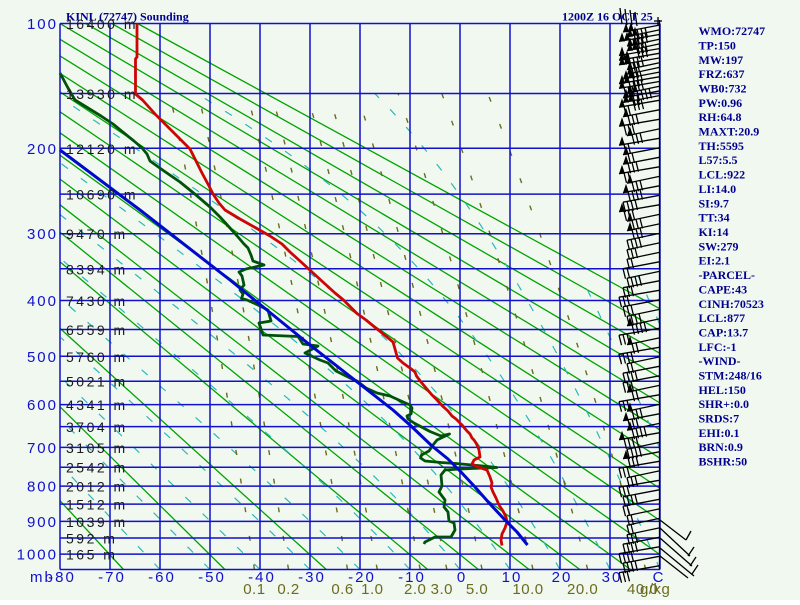 The width and height of the screenshot is (800, 605). What do you see at coordinates (721, 447) in the screenshot?
I see `svg-text: BRN:0.9` at bounding box center [721, 447].